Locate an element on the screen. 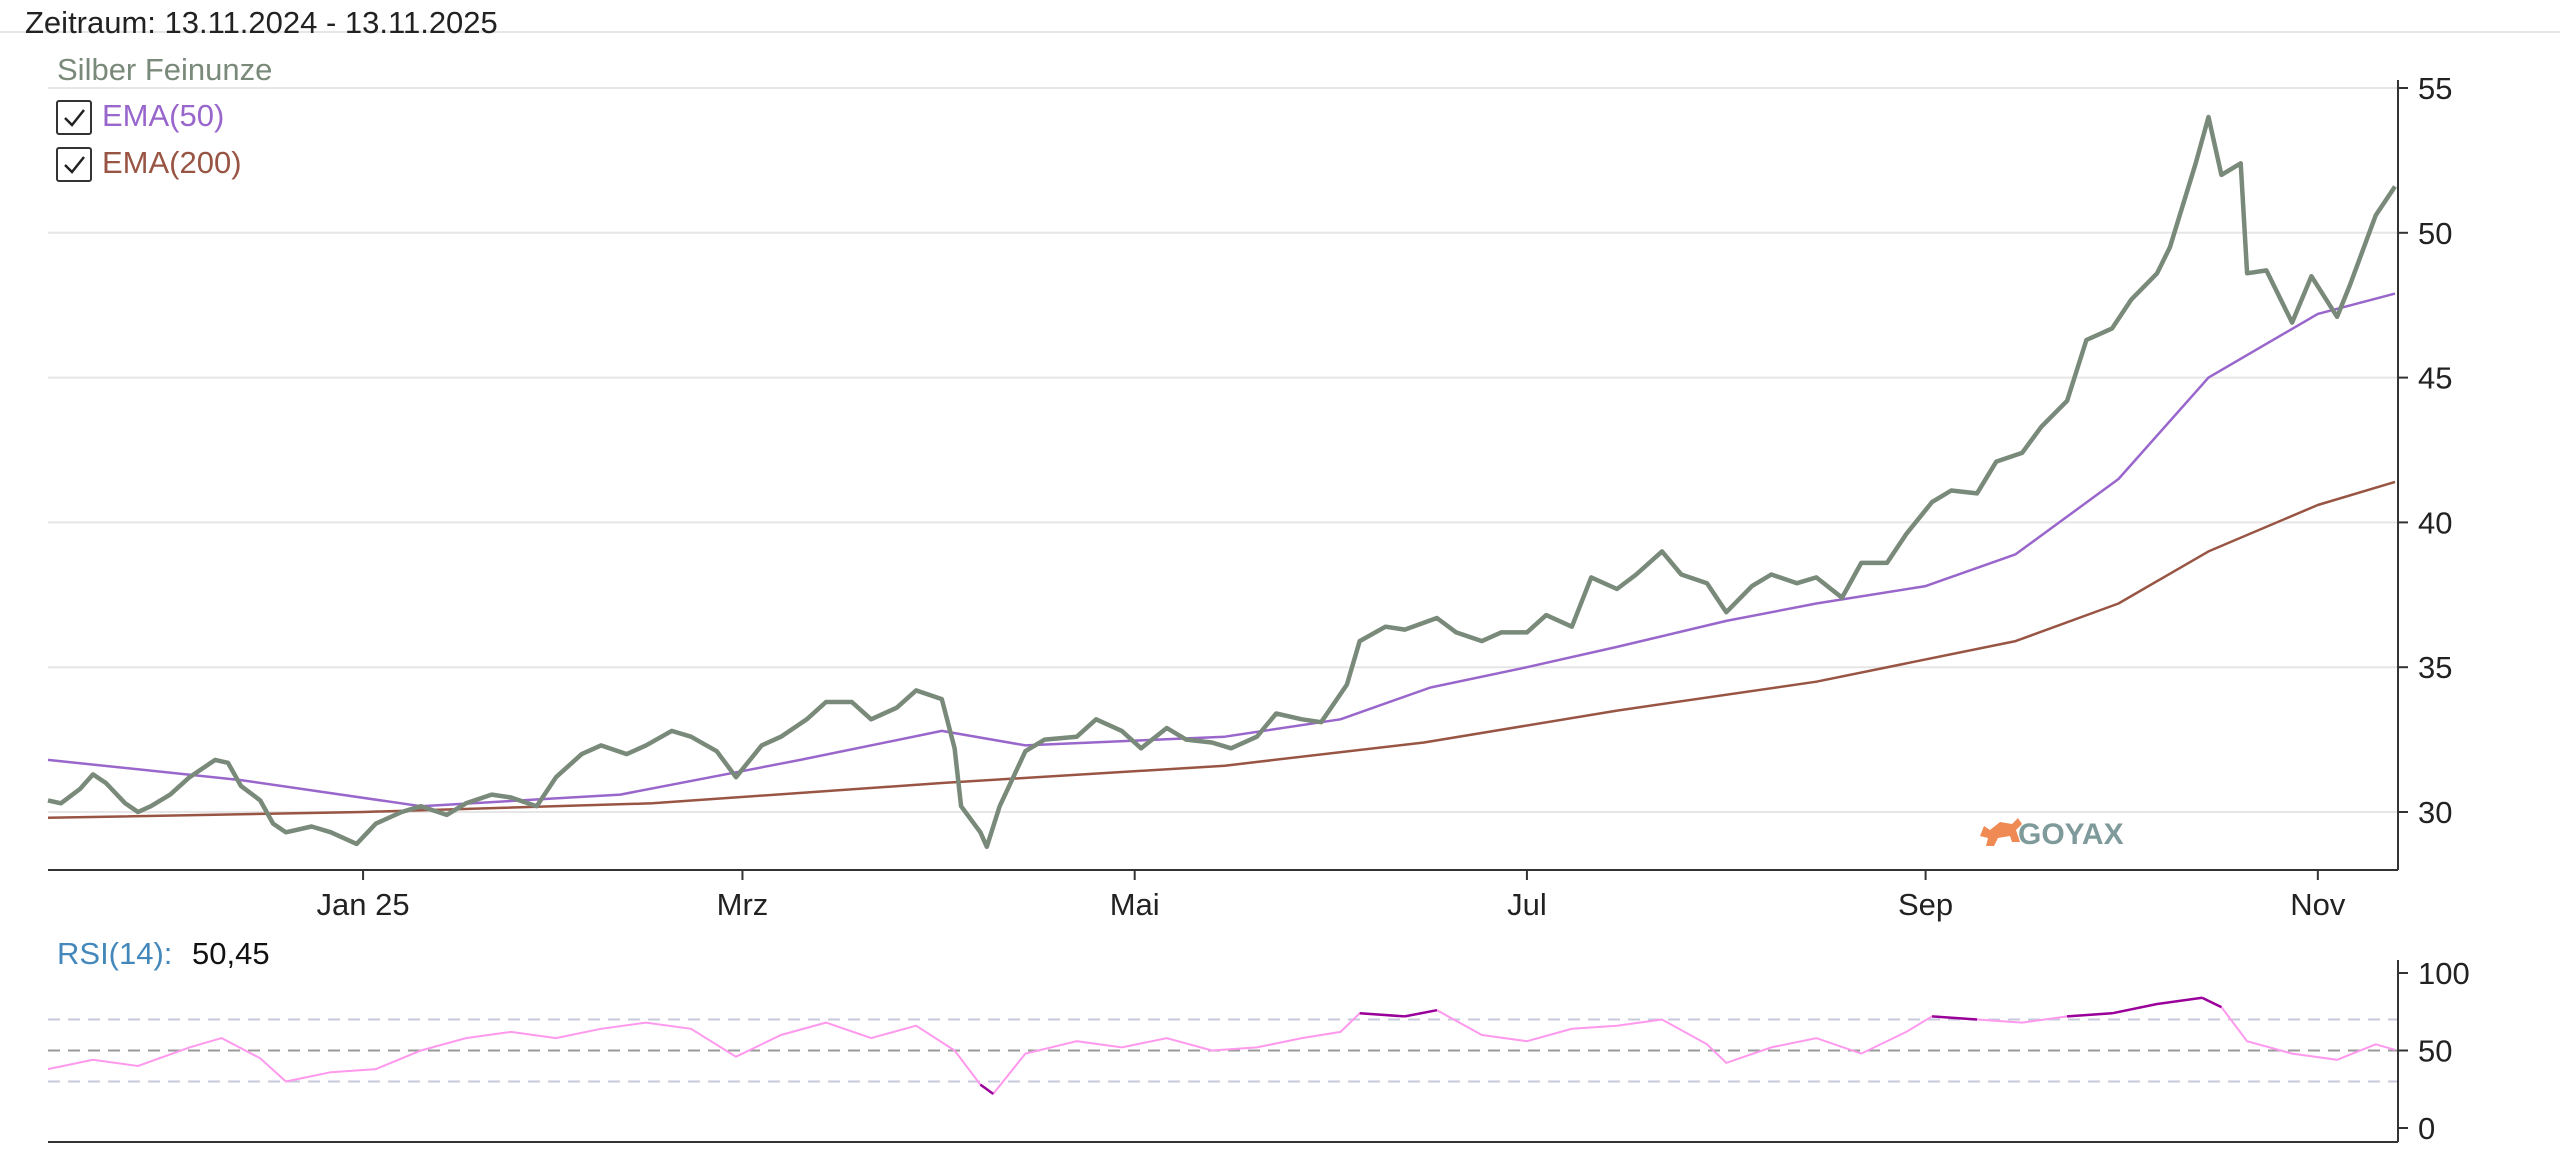 The height and width of the screenshot is (1157, 2560). ema200-toggle: EMA(200) is located at coordinates (149, 163).